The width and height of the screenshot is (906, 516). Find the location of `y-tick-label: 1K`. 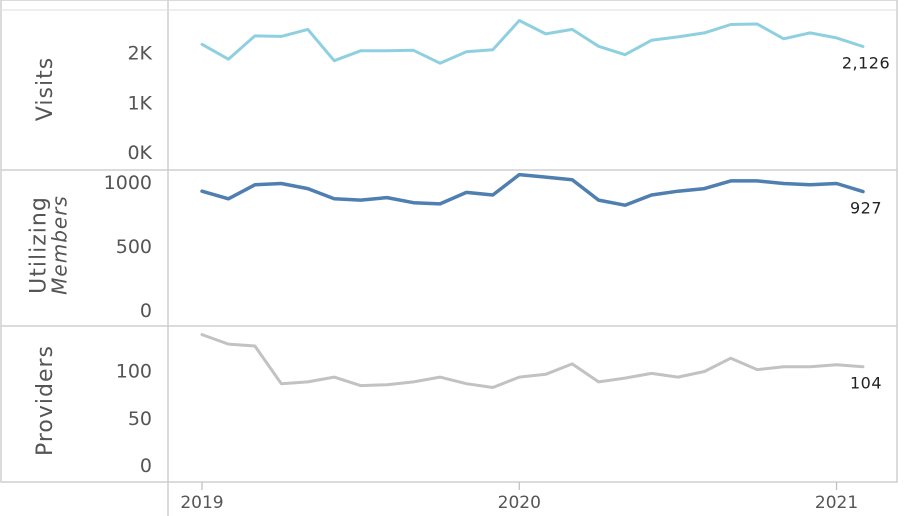

y-tick-label: 1K is located at coordinates (139, 103).